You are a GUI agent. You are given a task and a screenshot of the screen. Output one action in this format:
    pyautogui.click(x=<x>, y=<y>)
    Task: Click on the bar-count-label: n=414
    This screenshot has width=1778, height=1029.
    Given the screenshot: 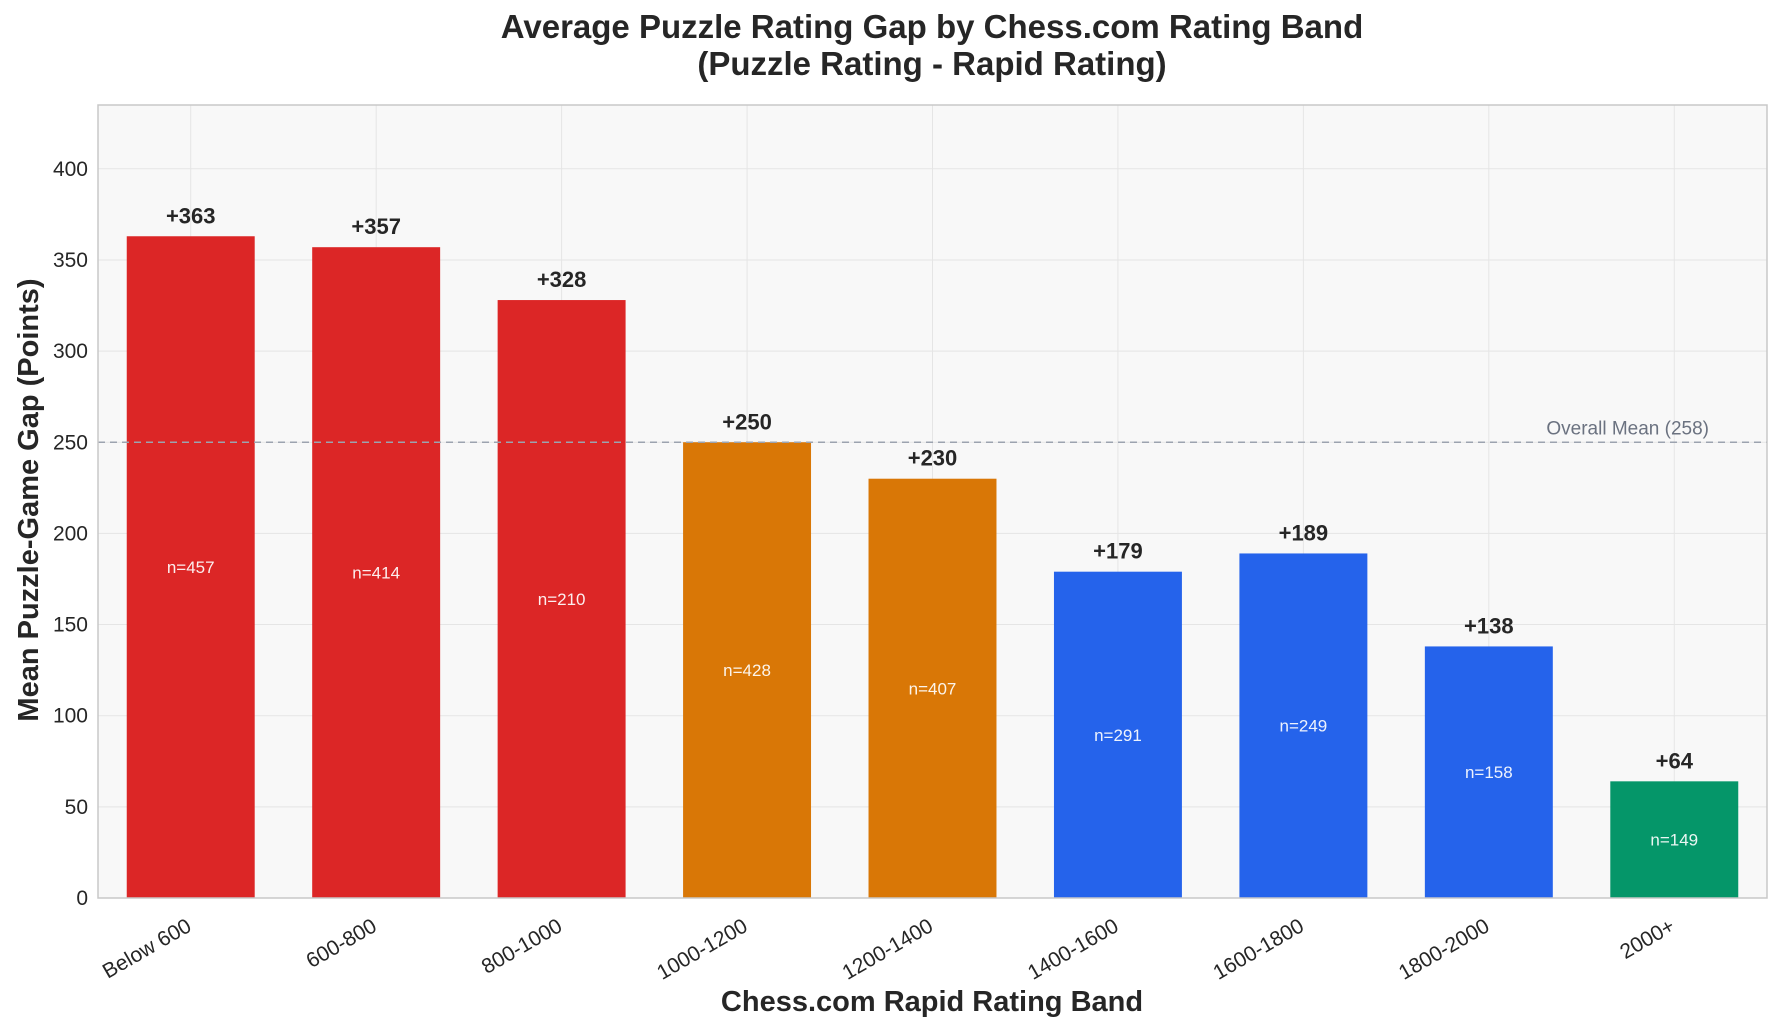 What is the action you would take?
    pyautogui.click(x=376, y=573)
    